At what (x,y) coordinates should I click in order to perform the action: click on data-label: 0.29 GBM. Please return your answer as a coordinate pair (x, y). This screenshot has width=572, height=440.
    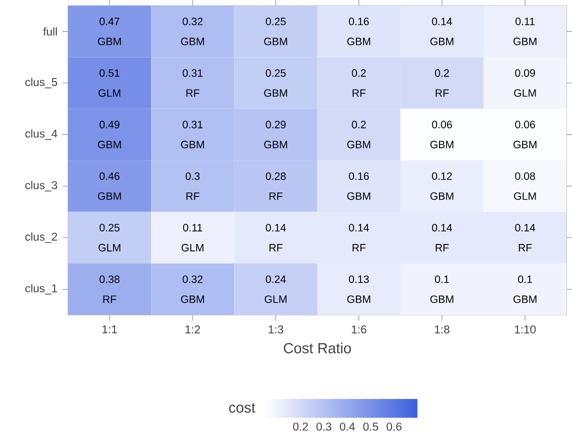
    Looking at the image, I should click on (276, 134).